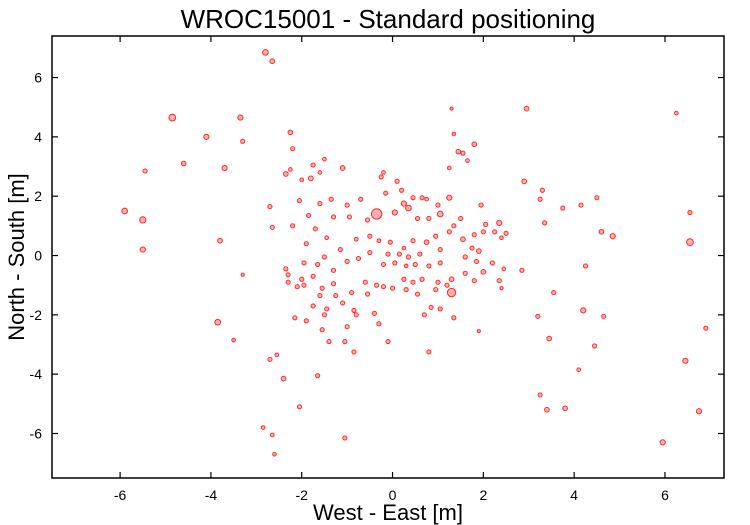 The image size is (750, 525). I want to click on chart-title: WROC15001 - Standard positioning, so click(388, 19).